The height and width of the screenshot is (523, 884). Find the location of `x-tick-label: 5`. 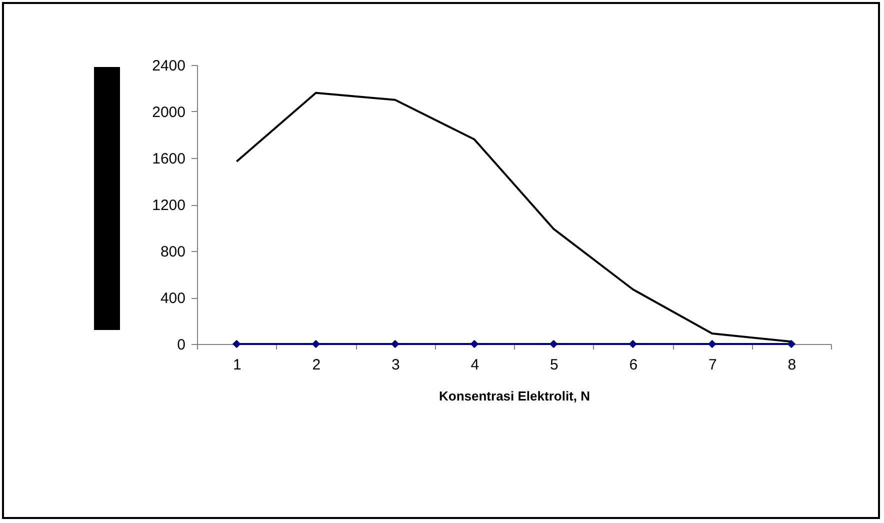

x-tick-label: 5 is located at coordinates (554, 365).